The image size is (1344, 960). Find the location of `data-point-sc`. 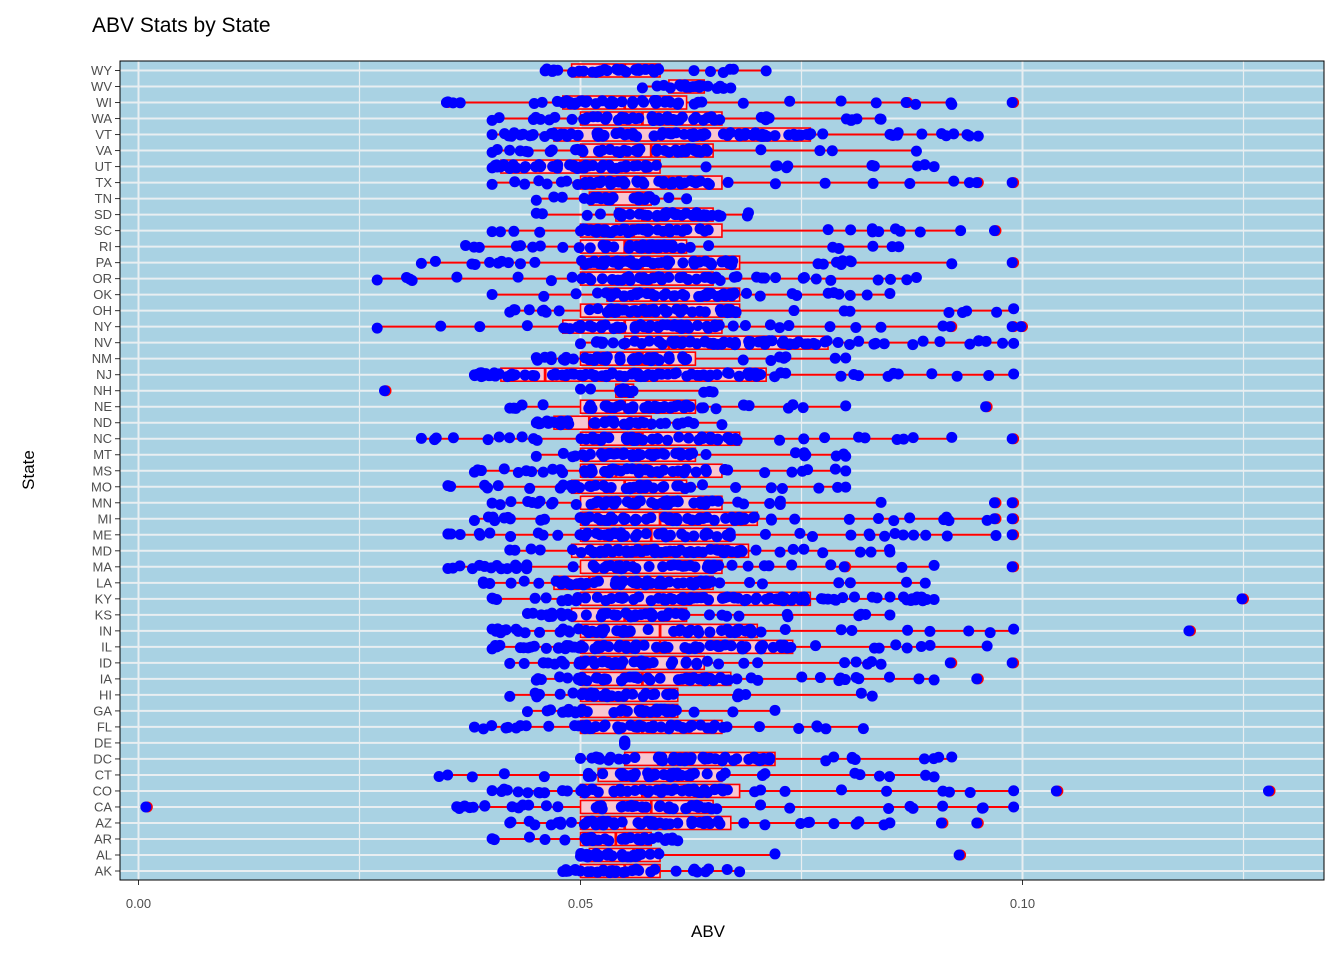

data-point-sc is located at coordinates (873, 232).